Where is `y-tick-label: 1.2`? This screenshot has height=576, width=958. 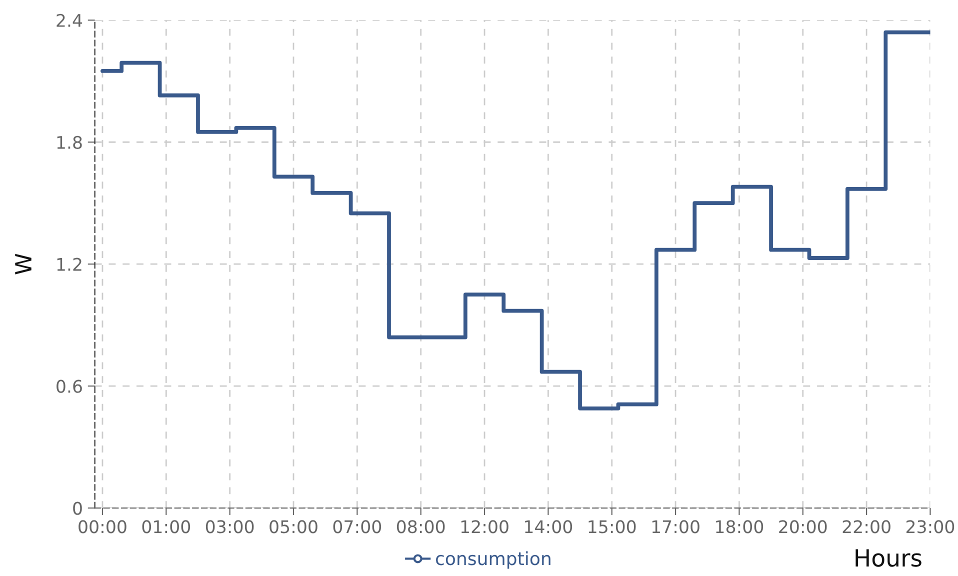
y-tick-label: 1.2 is located at coordinates (69, 264).